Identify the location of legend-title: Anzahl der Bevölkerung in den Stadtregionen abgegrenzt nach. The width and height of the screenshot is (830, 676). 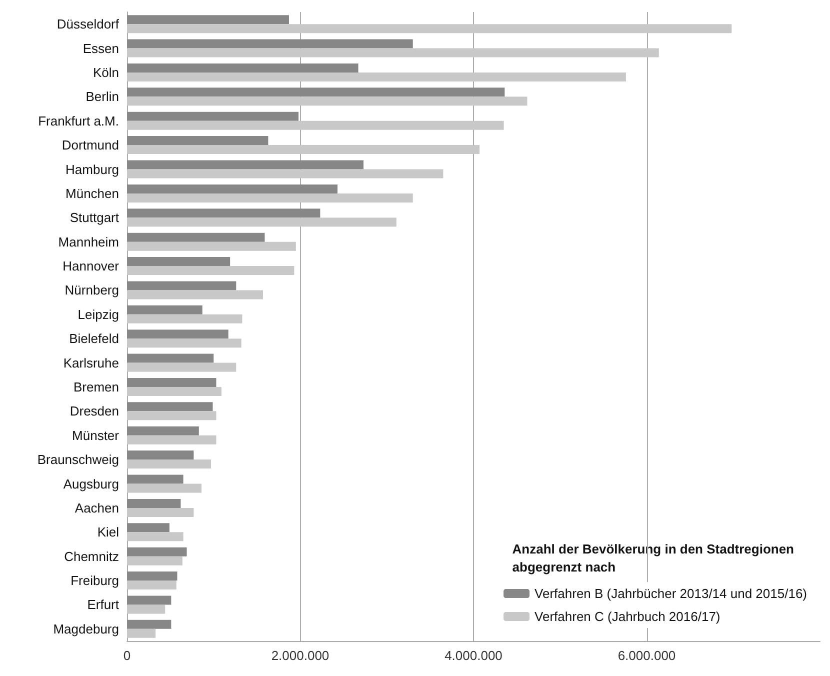
(653, 558).